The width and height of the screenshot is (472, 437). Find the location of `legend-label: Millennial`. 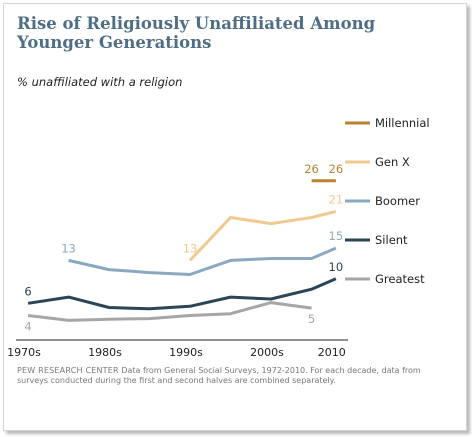

legend-label: Millennial is located at coordinates (402, 123).